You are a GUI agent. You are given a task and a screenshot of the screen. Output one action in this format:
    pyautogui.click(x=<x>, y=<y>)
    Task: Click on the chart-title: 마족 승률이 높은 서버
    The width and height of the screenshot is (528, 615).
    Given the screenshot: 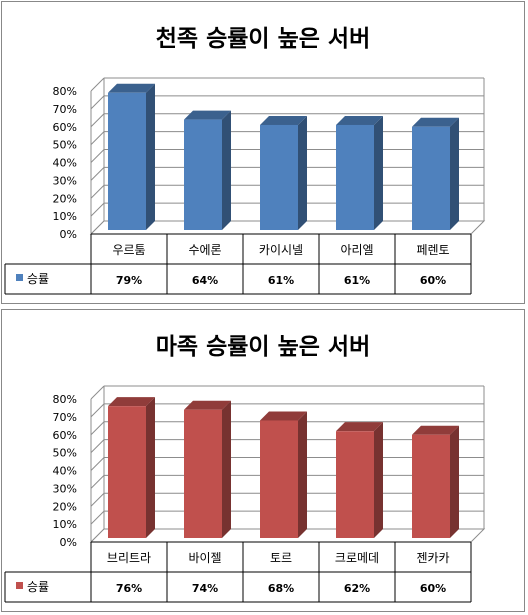 What is the action you would take?
    pyautogui.click(x=263, y=347)
    